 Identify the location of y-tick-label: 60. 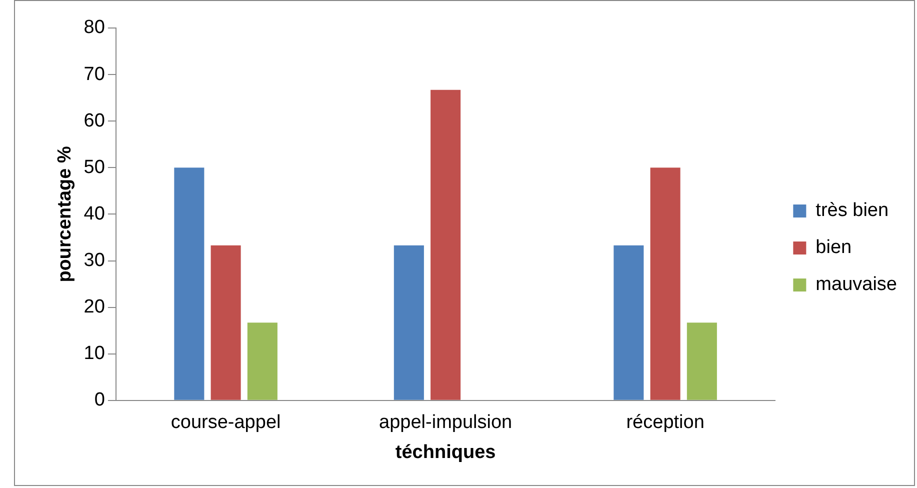
(94, 121).